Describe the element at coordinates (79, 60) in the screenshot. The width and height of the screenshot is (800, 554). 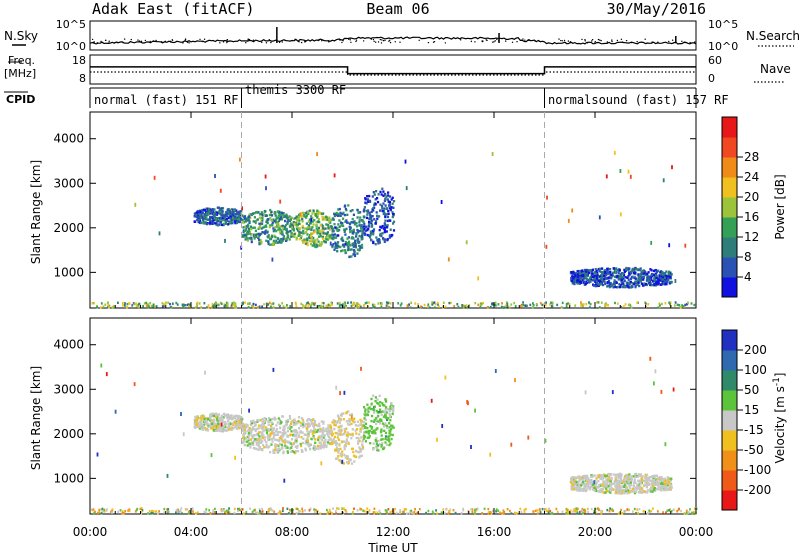
I see `freq-tick-top: 18` at that location.